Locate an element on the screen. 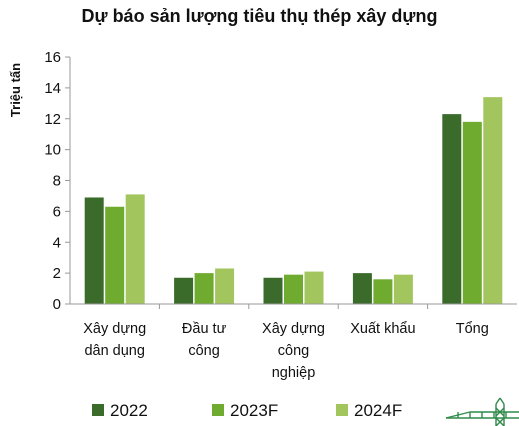 This screenshot has width=519, height=426. y-tick-label: 8 is located at coordinates (57, 181).